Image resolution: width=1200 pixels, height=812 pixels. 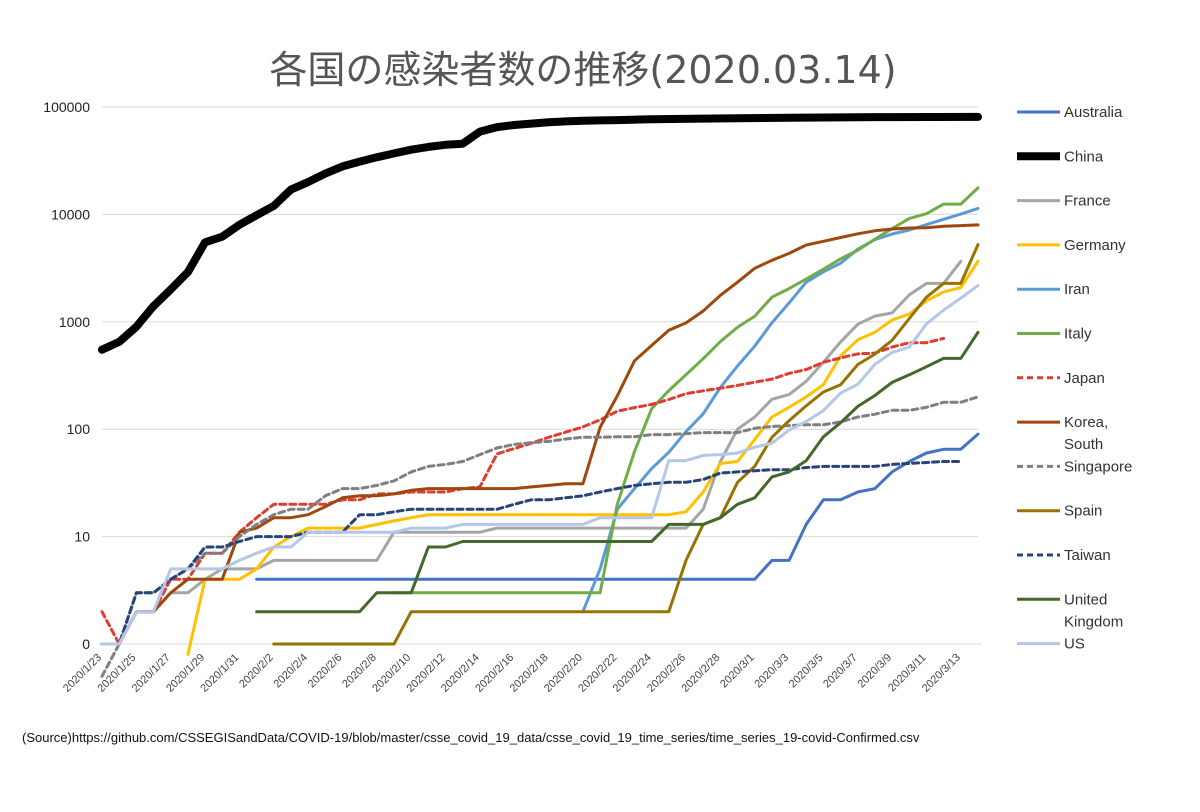 I want to click on x-tick-label: 2020/2/2, so click(x=256, y=671).